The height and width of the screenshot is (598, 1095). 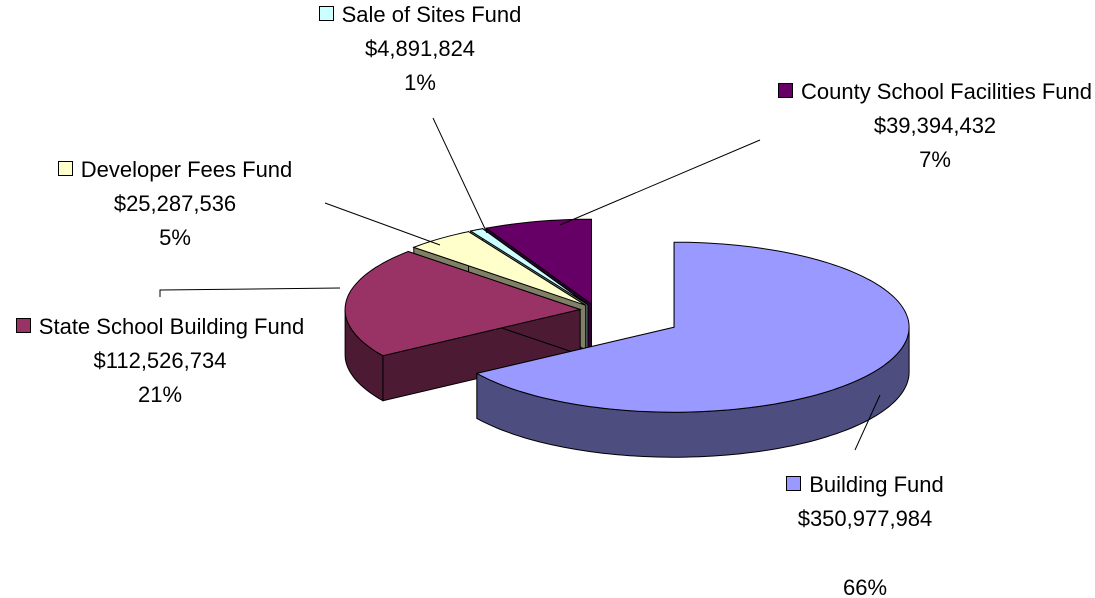 What do you see at coordinates (865, 533) in the screenshot?
I see `slice-label: Building Fund $350,977,984 66%` at bounding box center [865, 533].